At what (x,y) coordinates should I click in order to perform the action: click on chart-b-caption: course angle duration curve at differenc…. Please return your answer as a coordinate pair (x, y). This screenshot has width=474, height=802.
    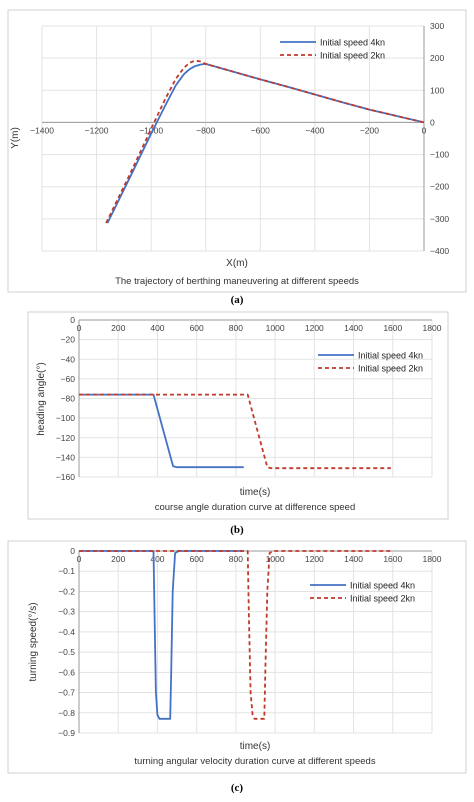
    Looking at the image, I should click on (255, 507).